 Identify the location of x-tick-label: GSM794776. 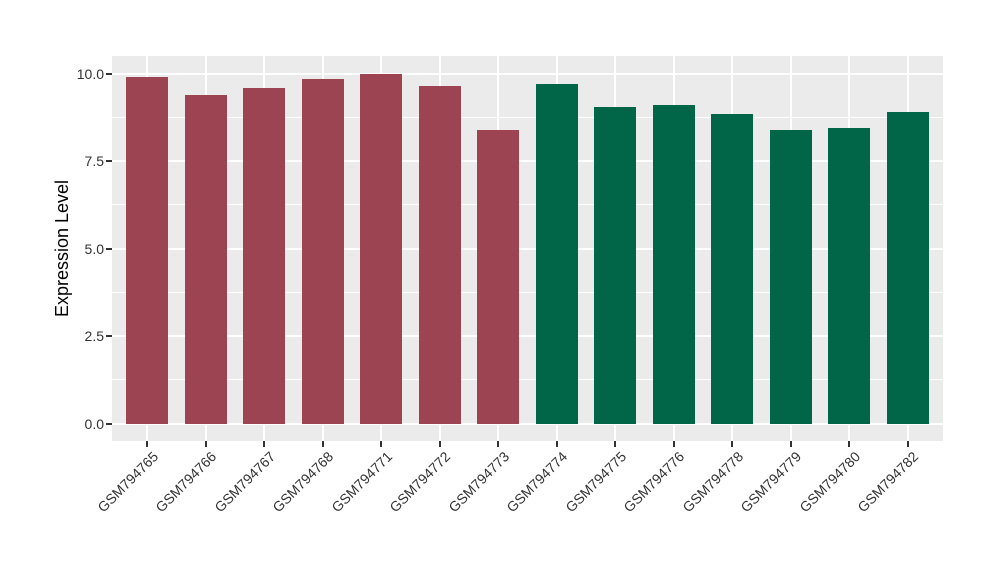
(654, 482).